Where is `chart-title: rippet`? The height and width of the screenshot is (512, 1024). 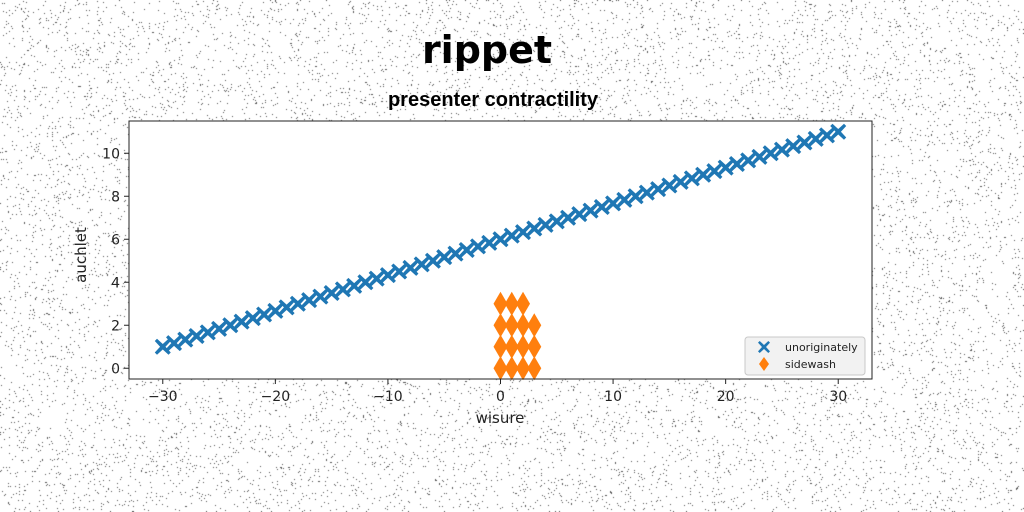 chart-title: rippet is located at coordinates (487, 50).